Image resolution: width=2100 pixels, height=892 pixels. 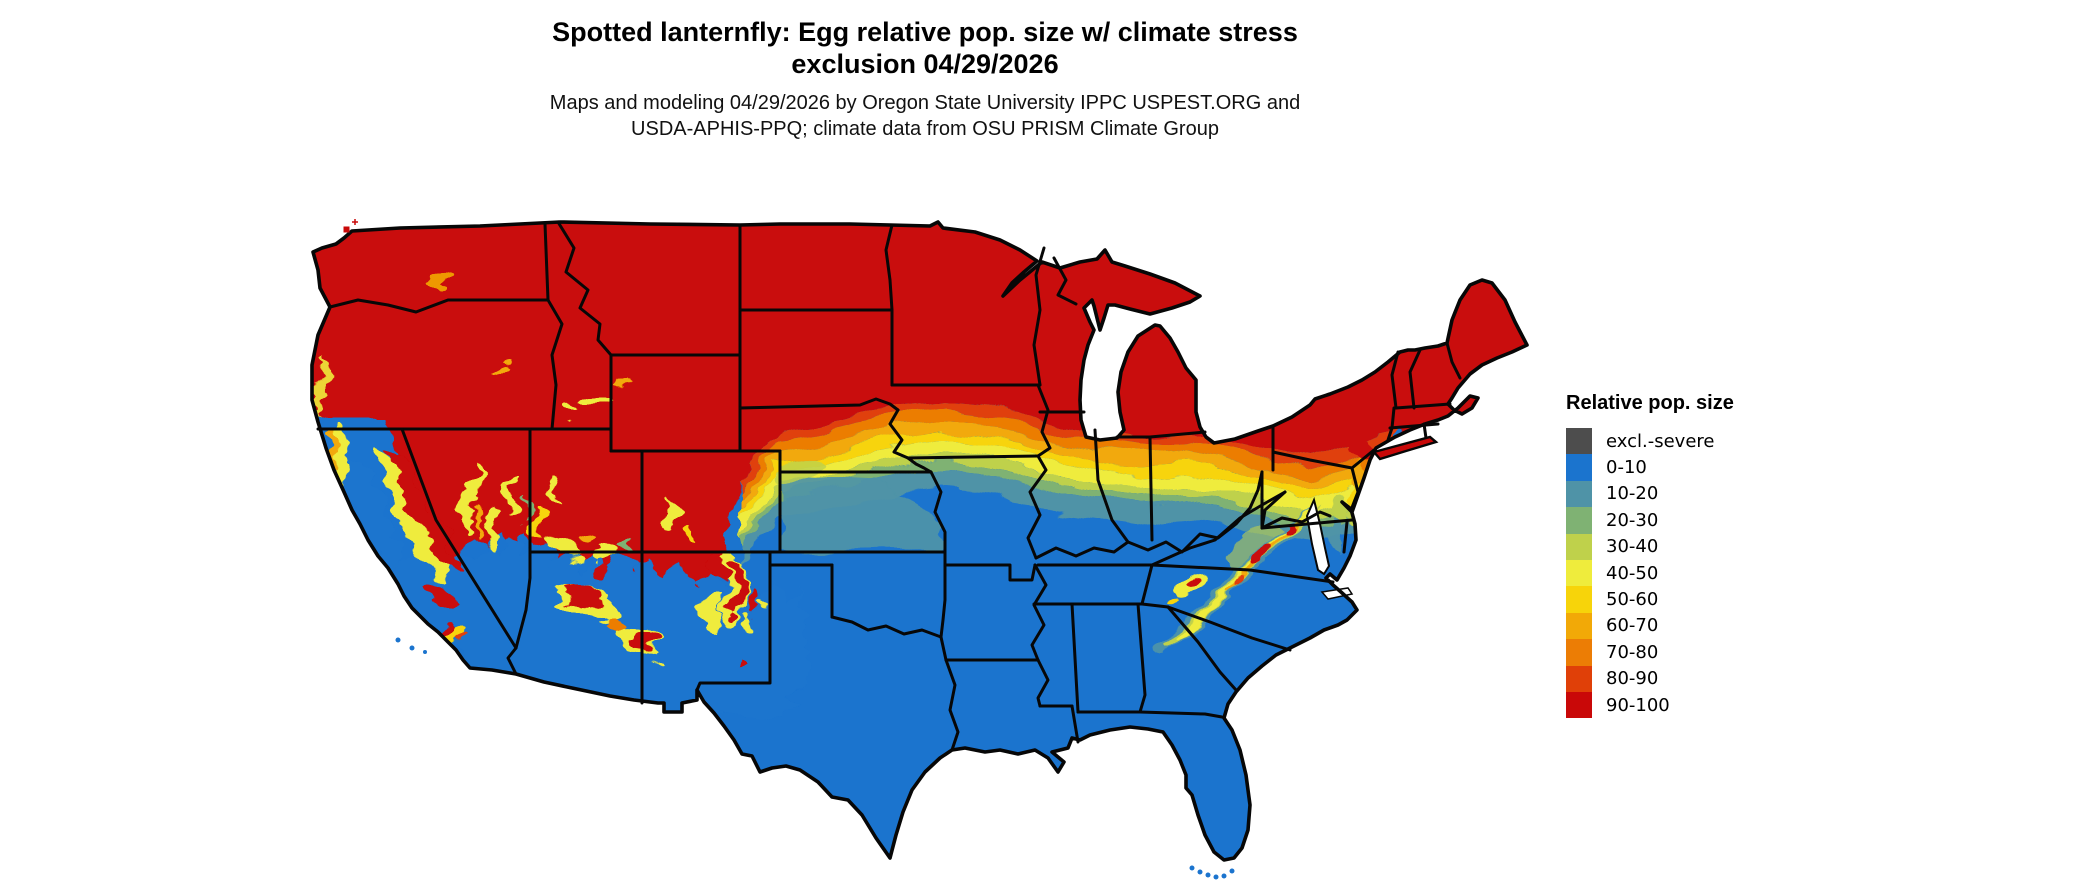 I want to click on utah-south-yellow, so click(x=560, y=548).